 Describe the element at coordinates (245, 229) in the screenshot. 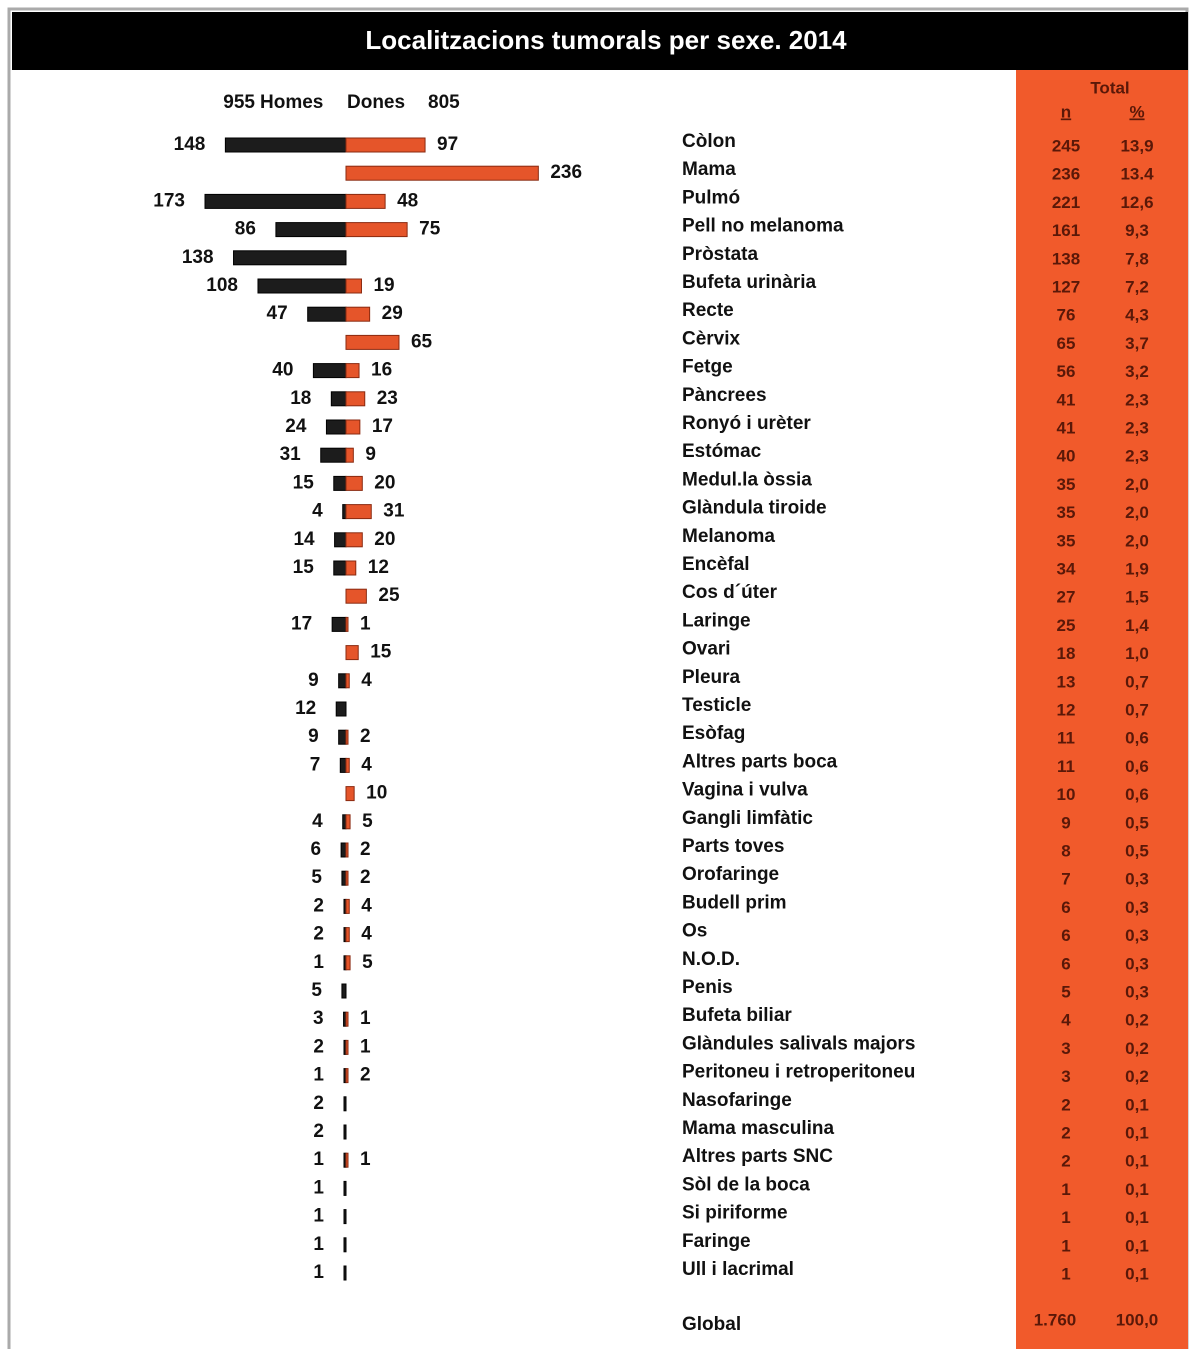

I see `value-label: 86` at that location.